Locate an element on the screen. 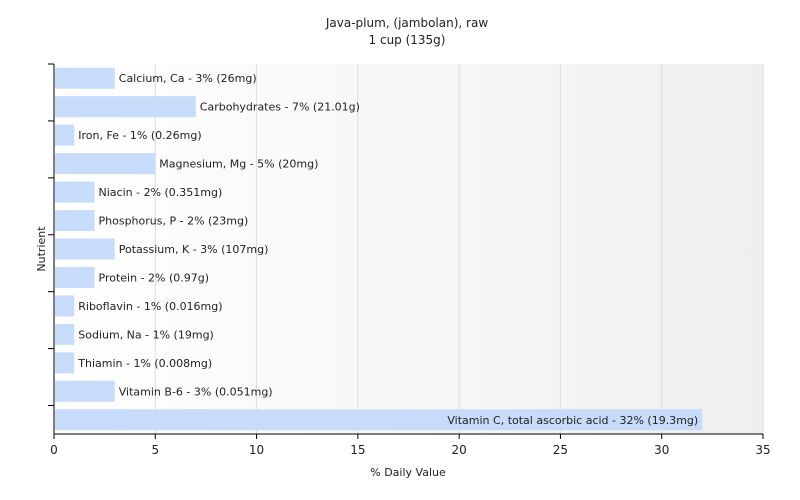 The width and height of the screenshot is (800, 500). x-tick-label: 5 is located at coordinates (155, 450).